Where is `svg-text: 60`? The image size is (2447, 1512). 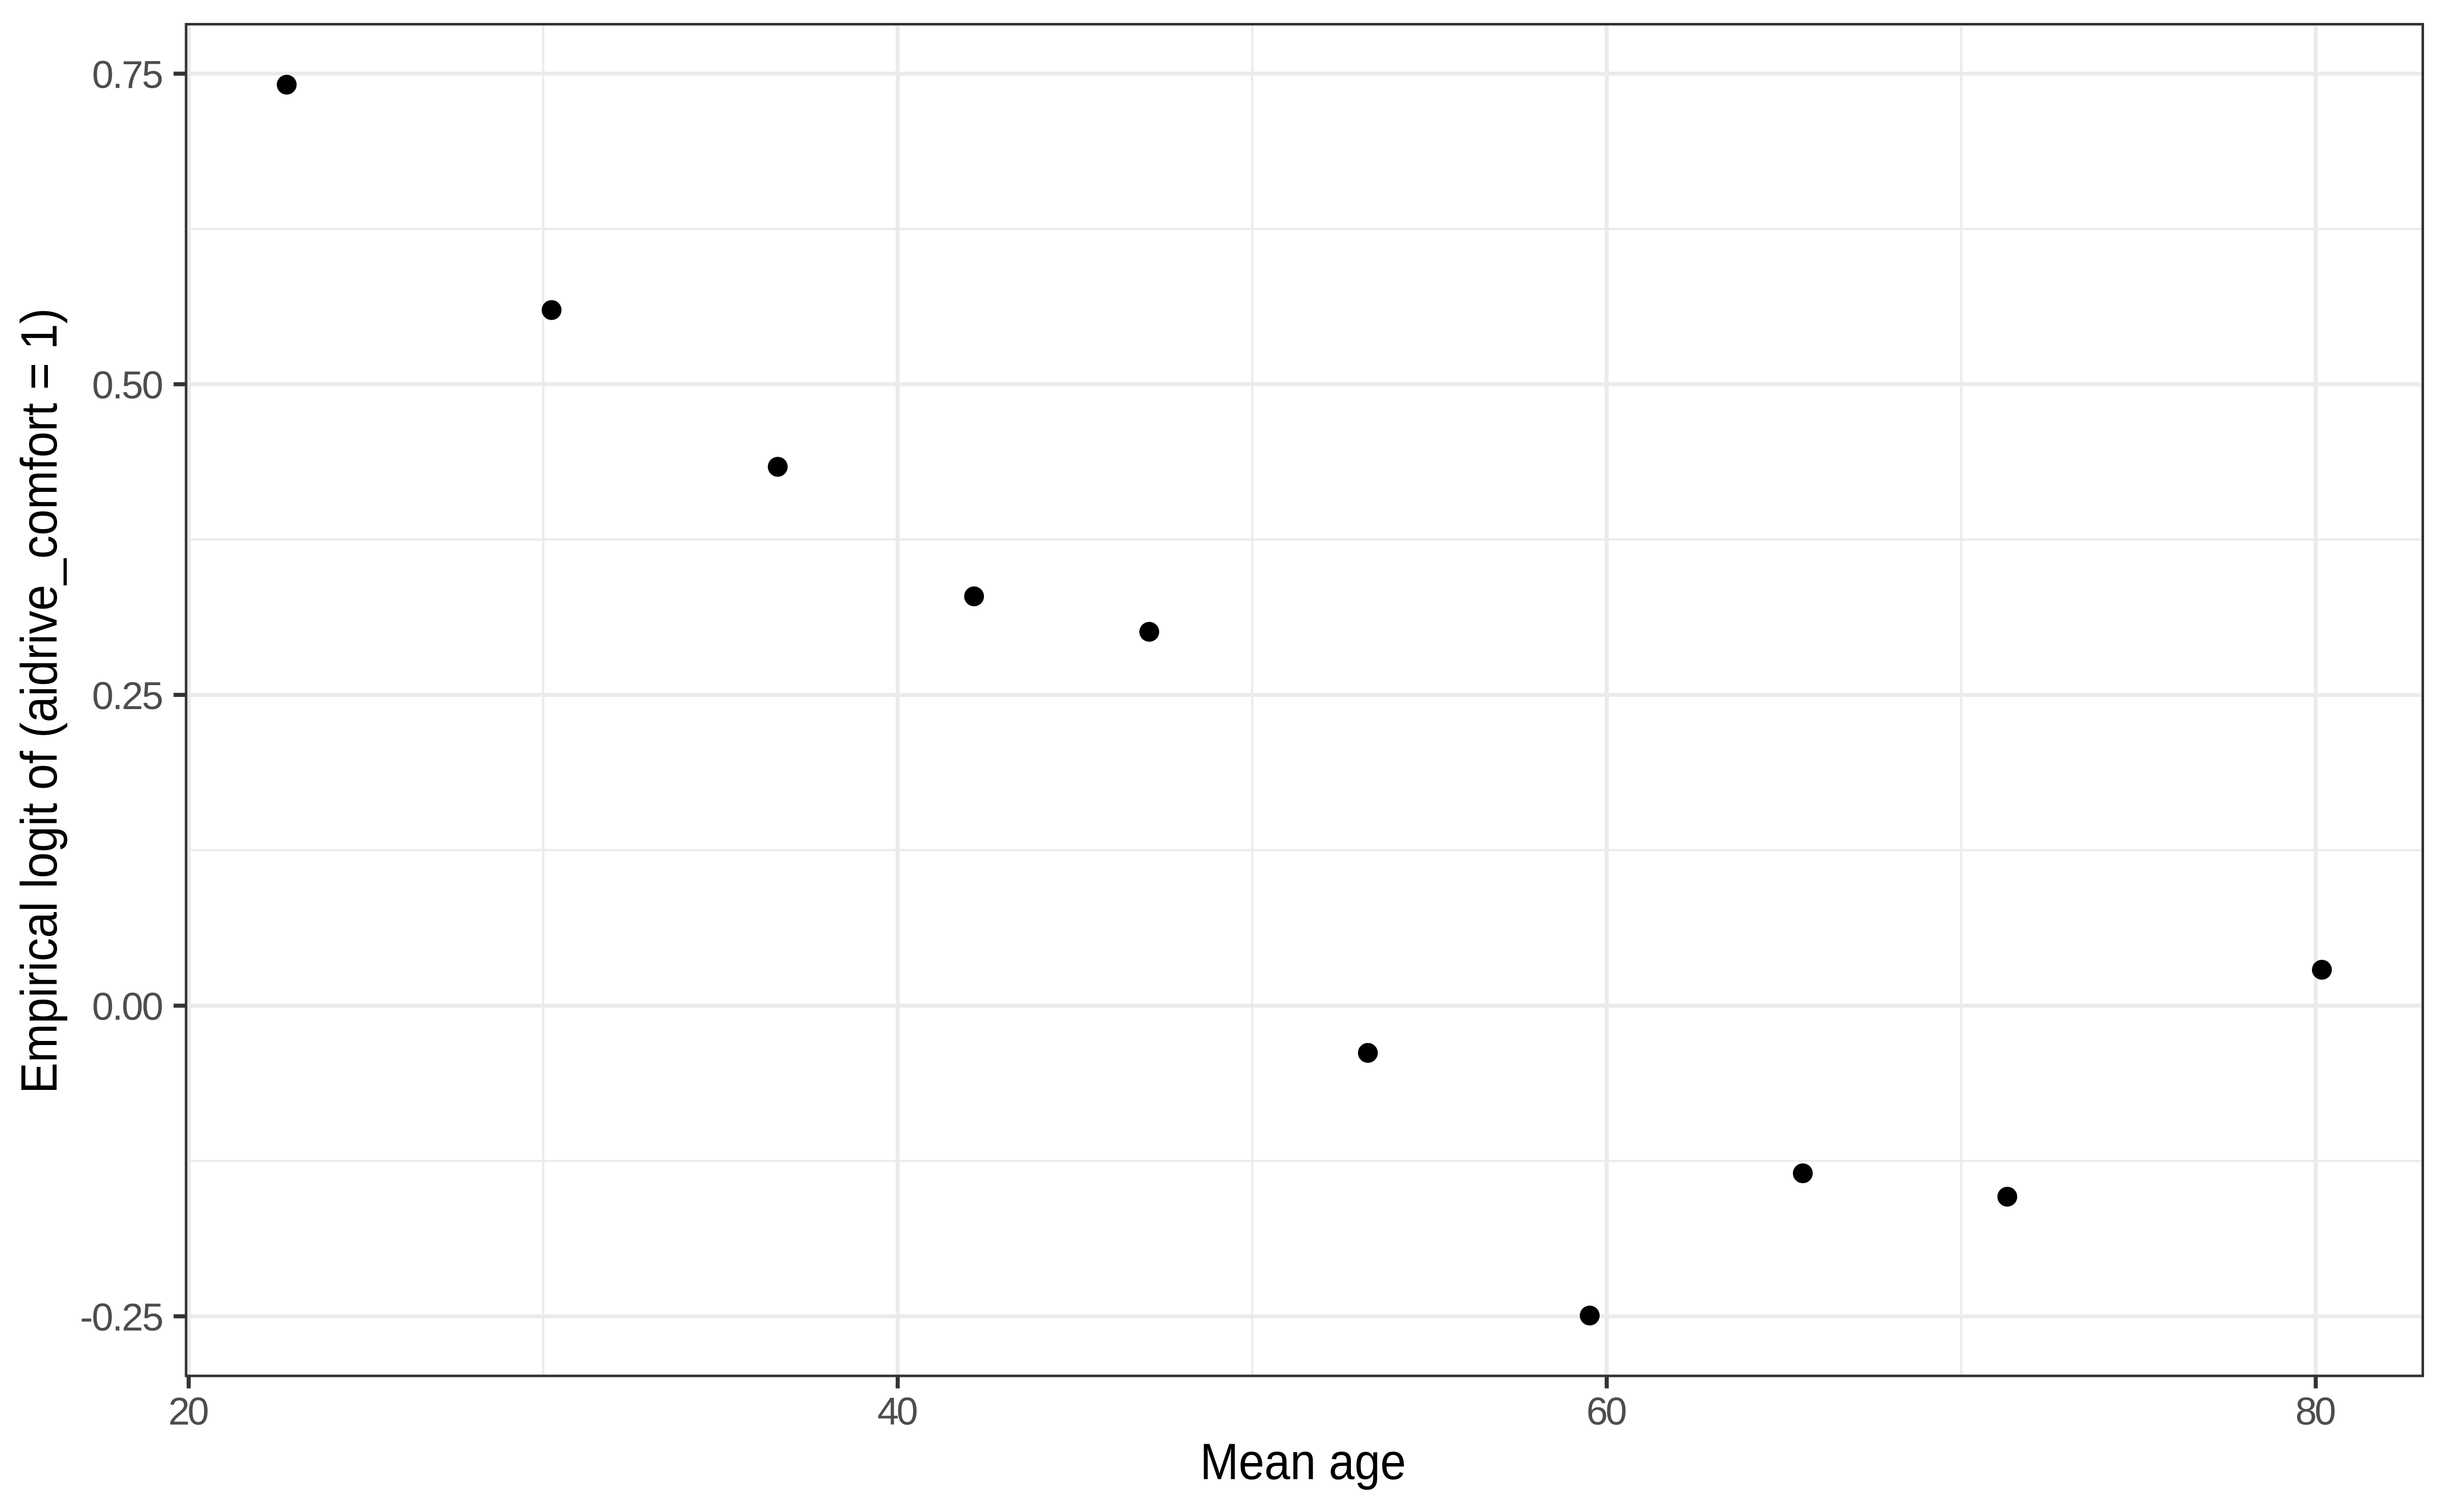
svg-text: 60 is located at coordinates (1606, 1411).